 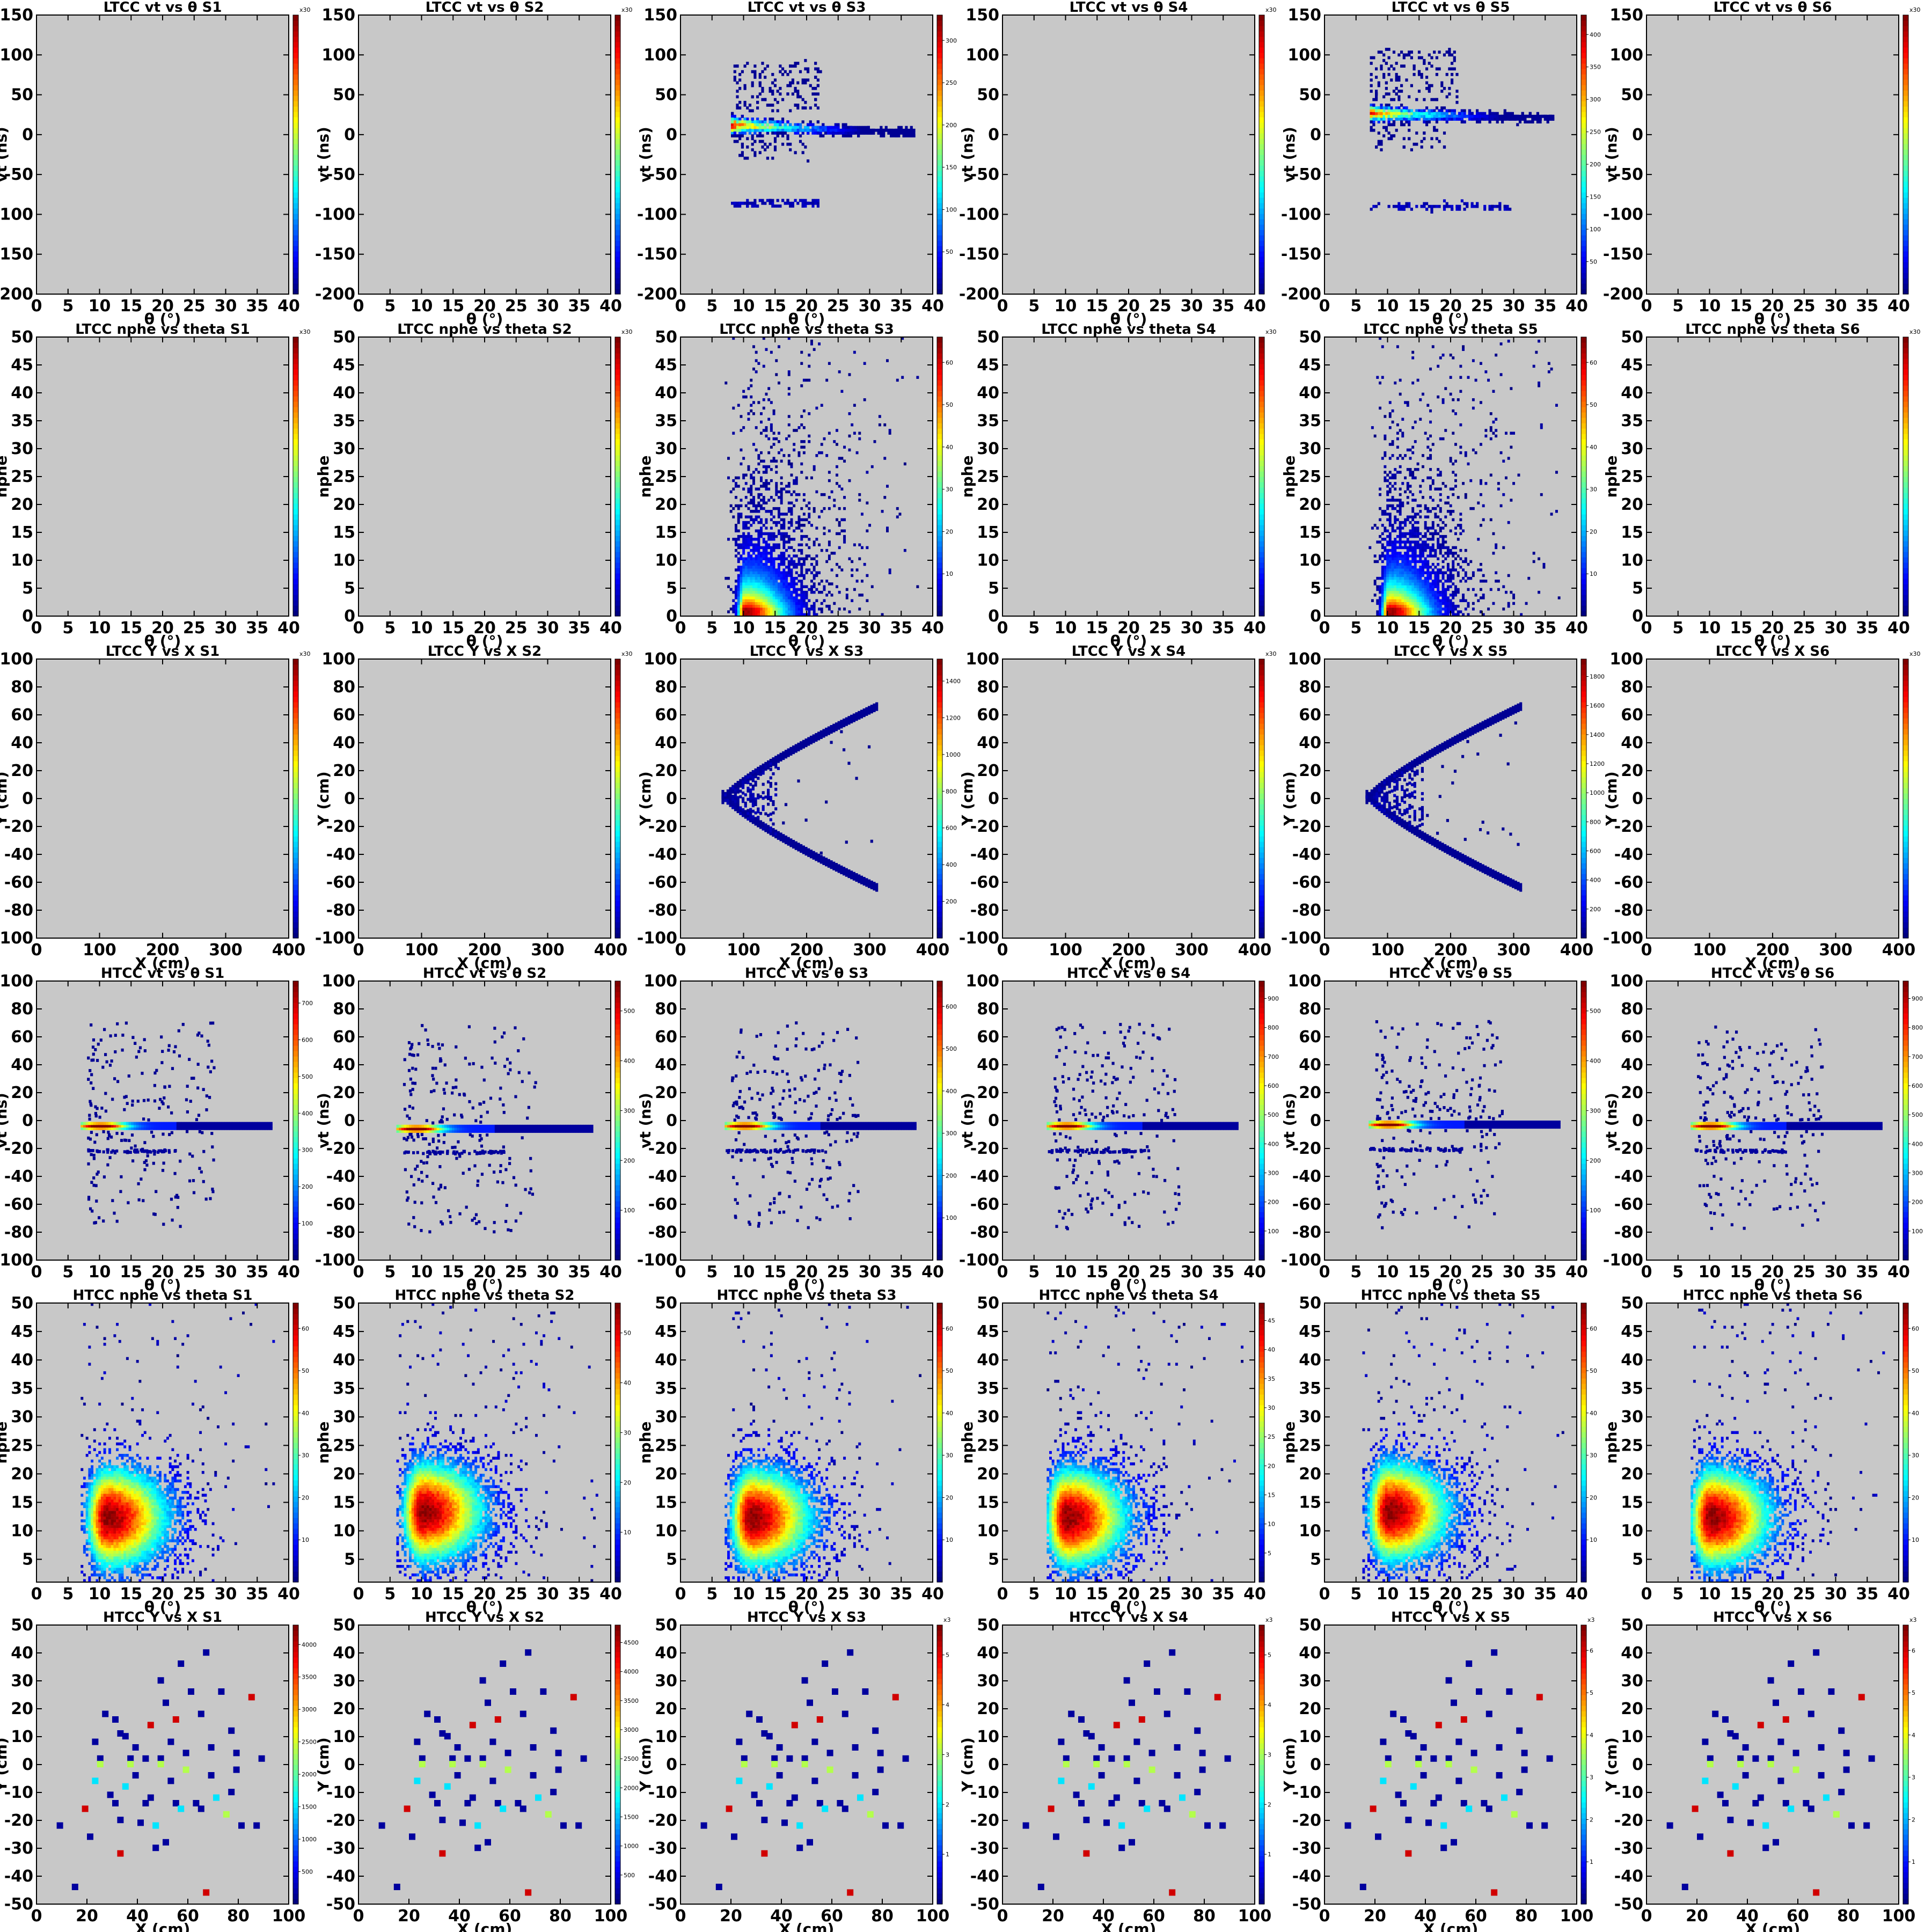 I want to click on y-tick-label: 30, so click(x=666, y=449).